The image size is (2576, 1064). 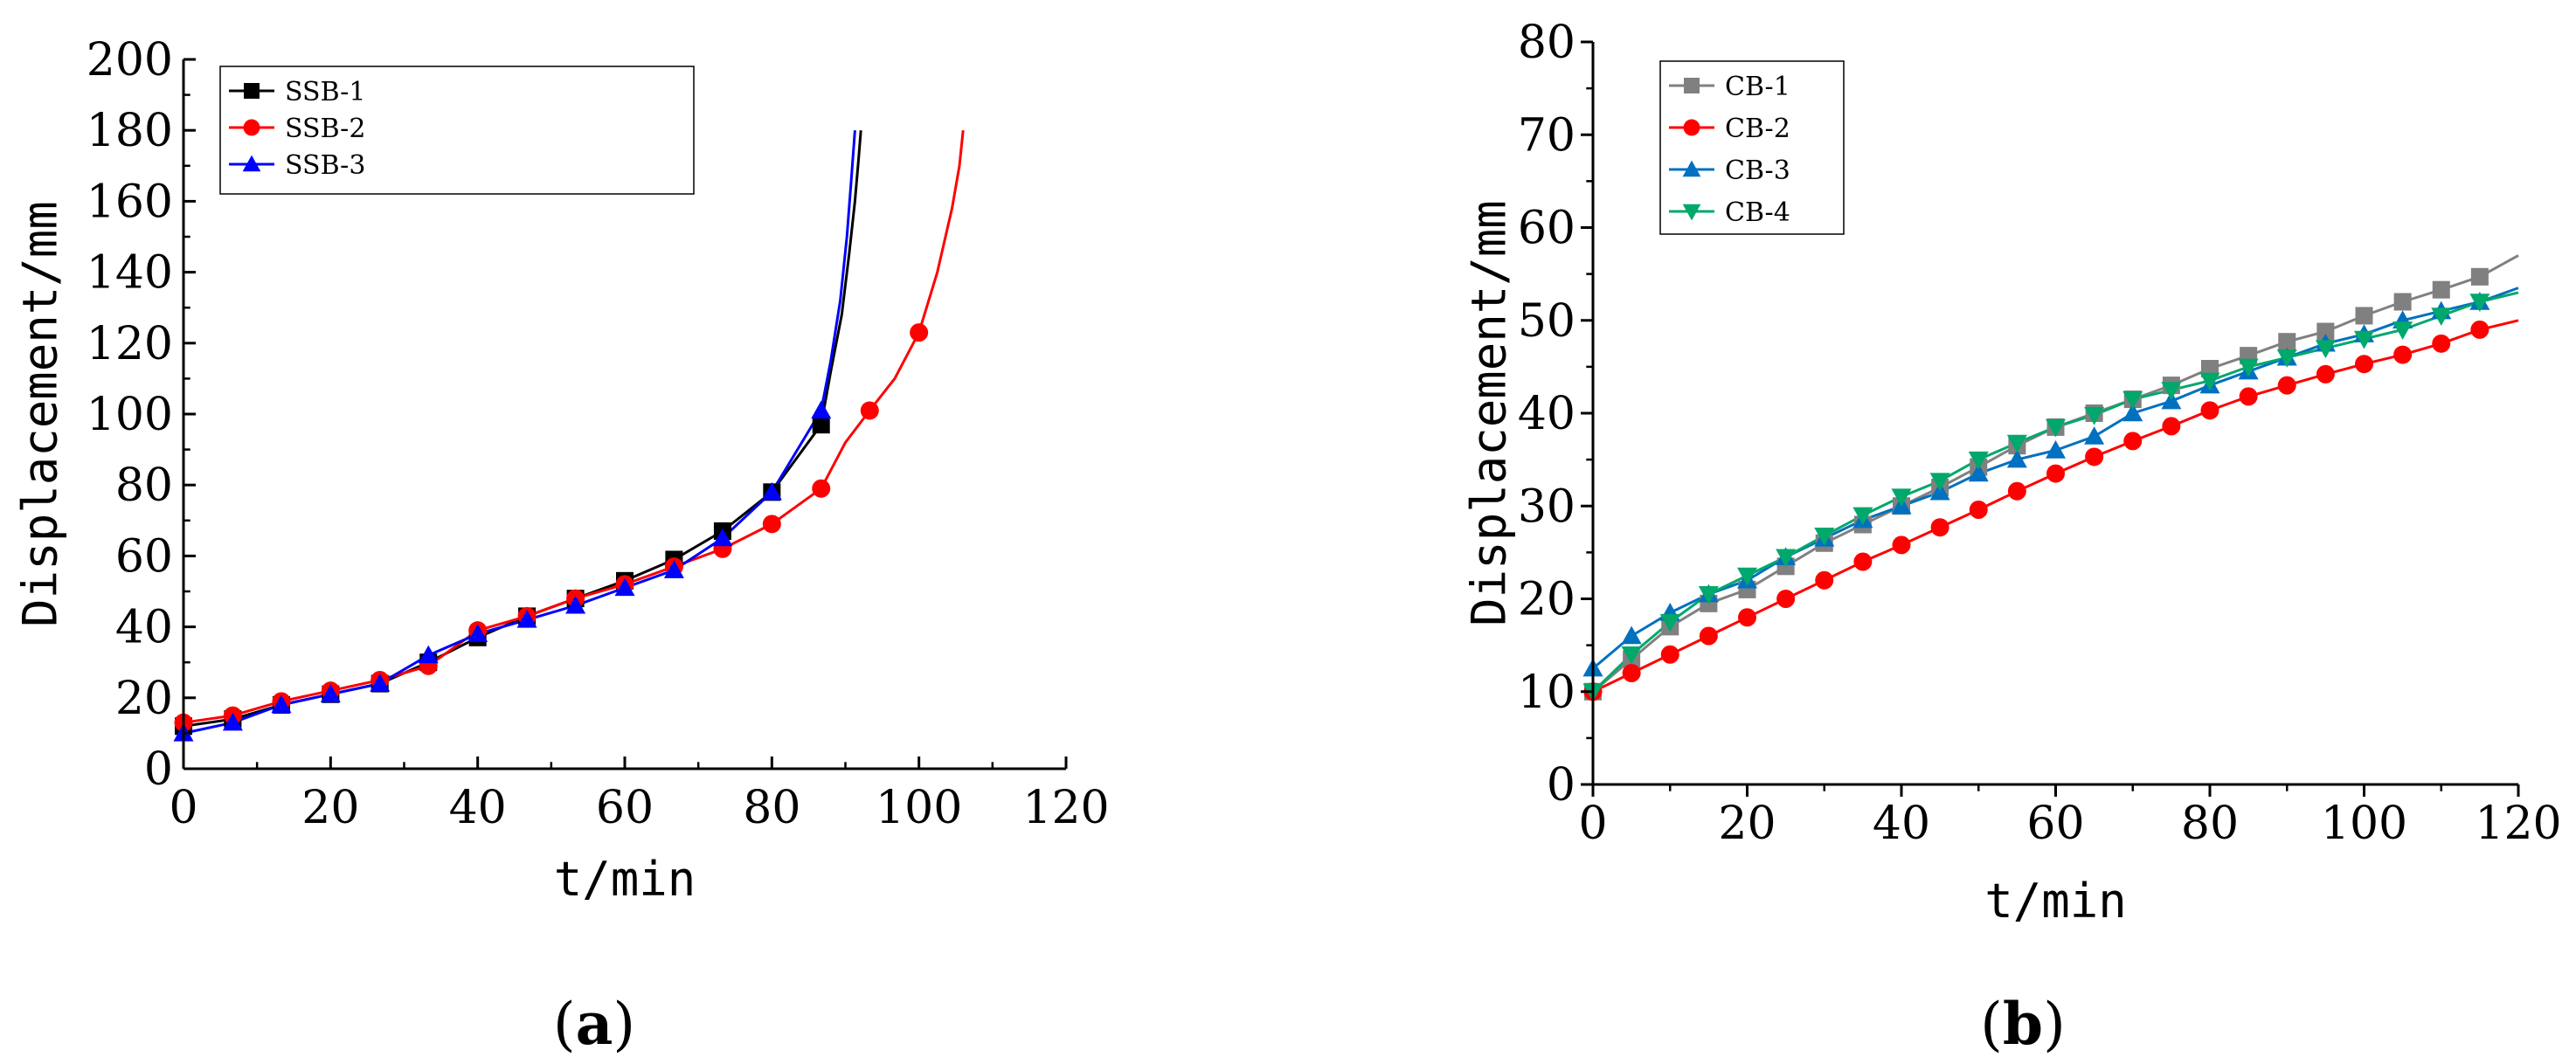 What do you see at coordinates (625, 808) in the screenshot?
I see `x-tick-label: 60` at bounding box center [625, 808].